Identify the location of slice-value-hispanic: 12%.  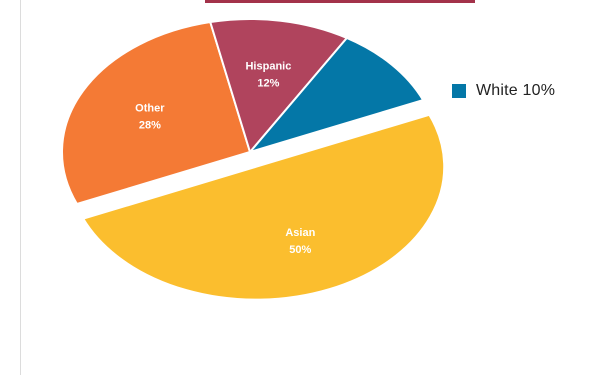
(268, 83).